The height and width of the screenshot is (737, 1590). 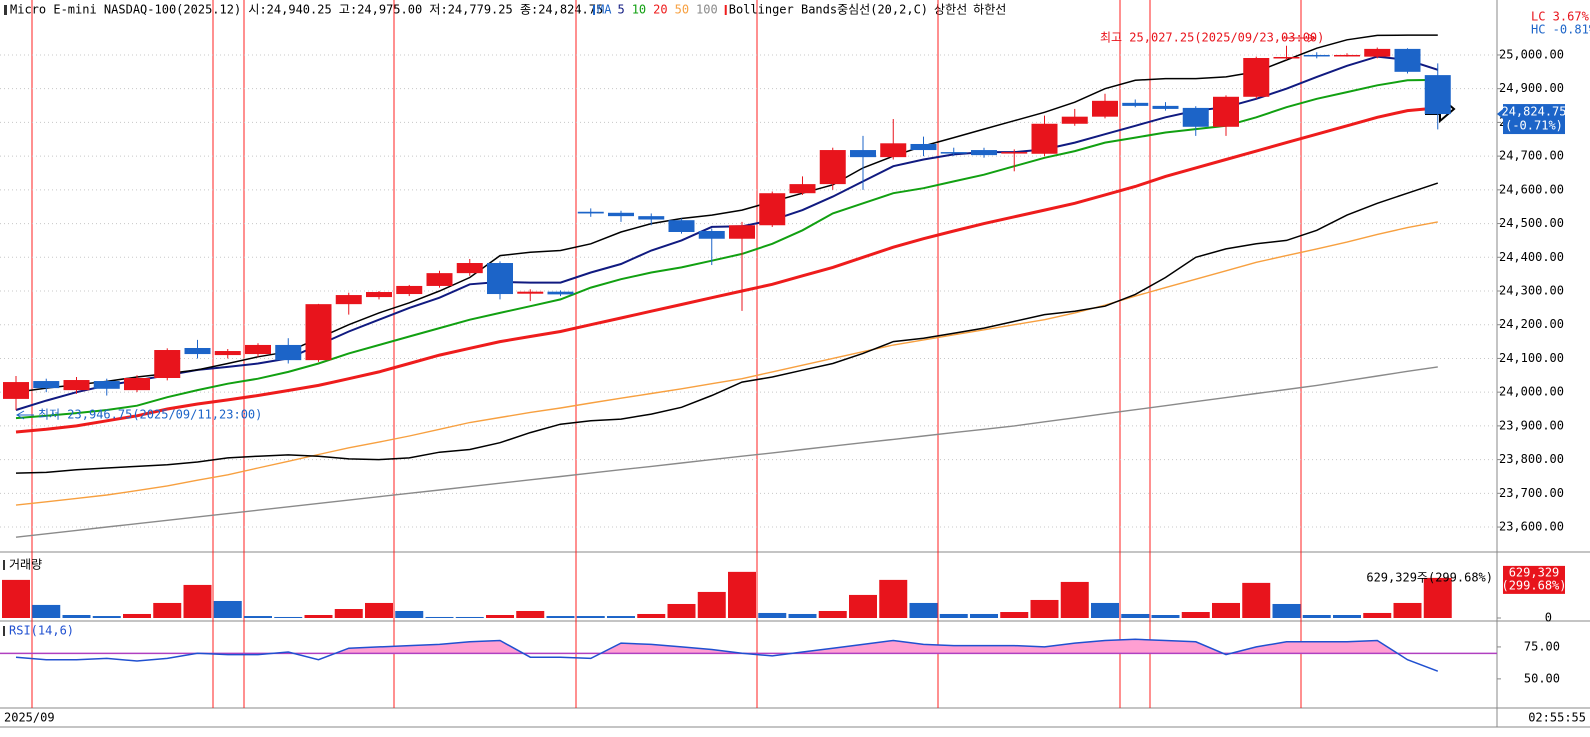 I want to click on legend-entry: 하한선, so click(x=989, y=10).